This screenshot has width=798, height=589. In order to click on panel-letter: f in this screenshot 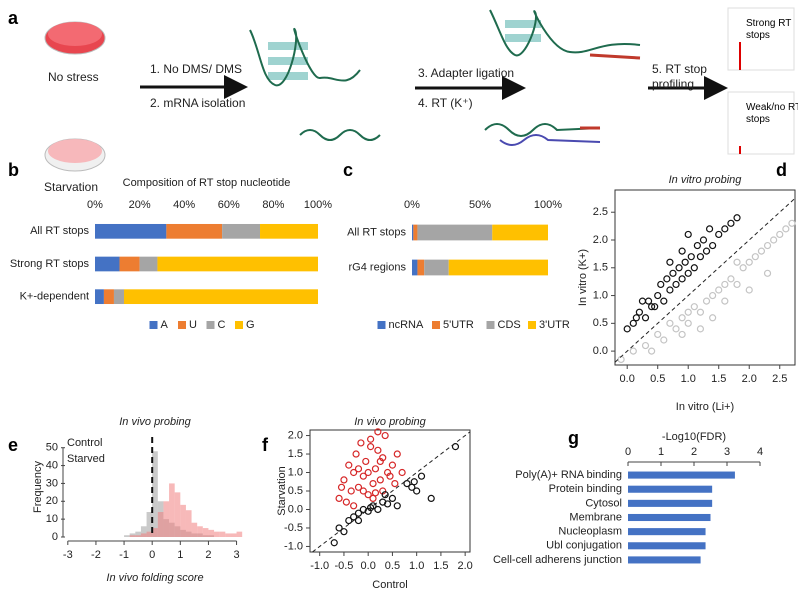, I will do `click(265, 445)`.